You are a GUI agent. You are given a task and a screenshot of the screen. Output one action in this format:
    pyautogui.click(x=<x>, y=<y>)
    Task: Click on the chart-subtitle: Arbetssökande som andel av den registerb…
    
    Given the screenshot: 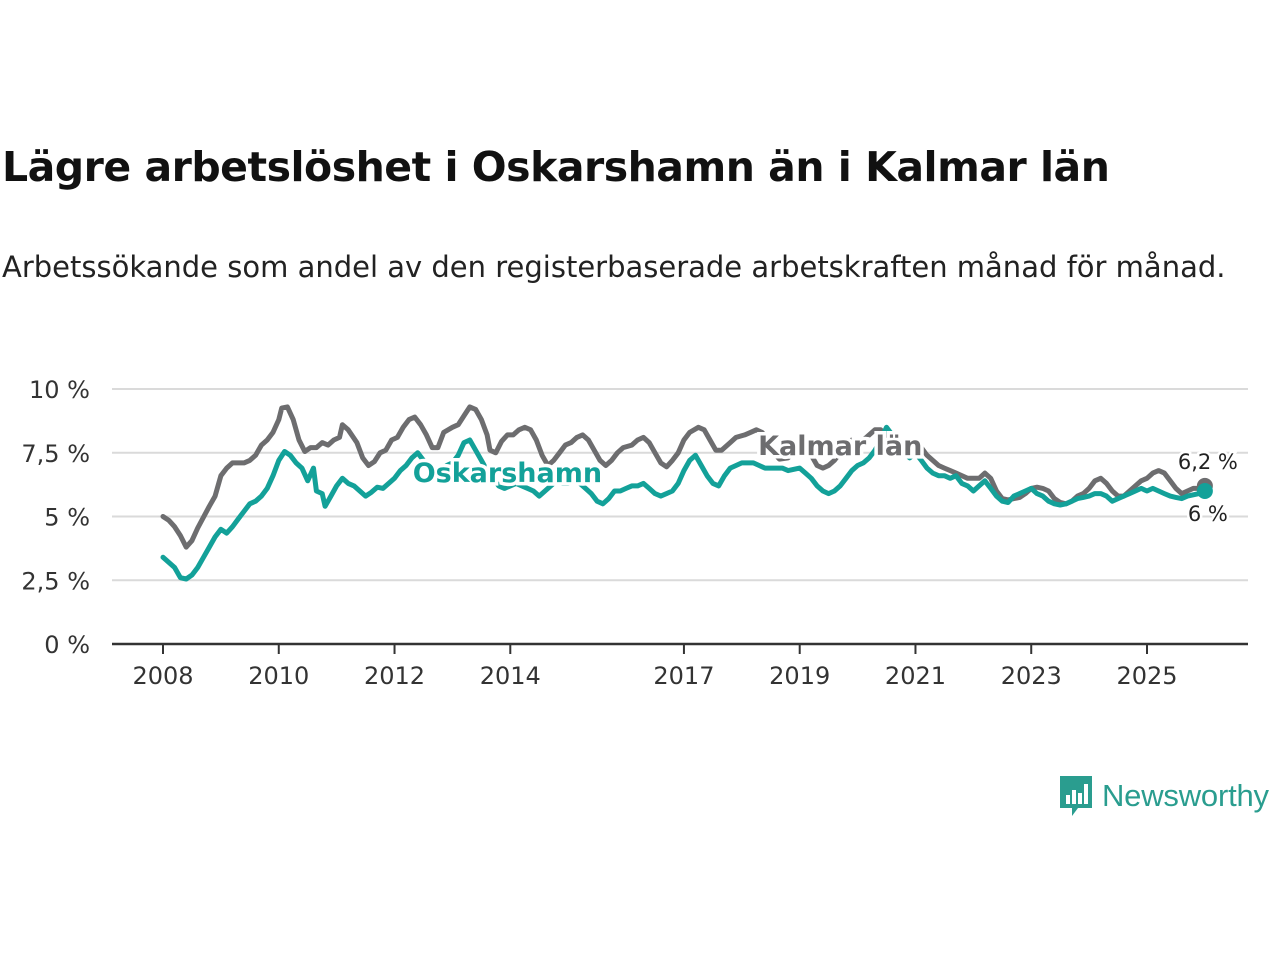 What is the action you would take?
    pyautogui.click(x=614, y=267)
    